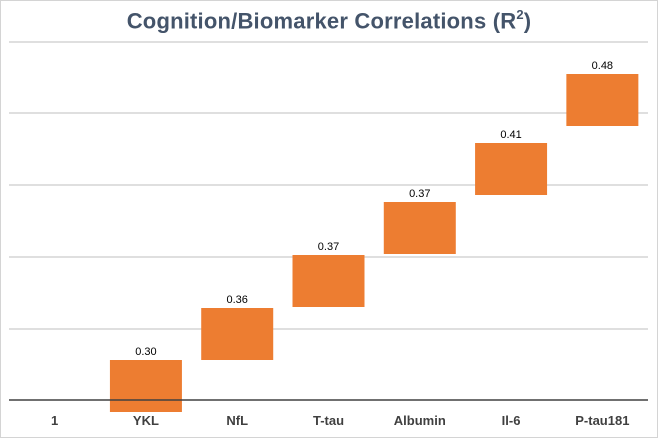  I want to click on category-labels: 1 YKL NfL T-tau Albumin Il-6 P-tau181, so click(340, 420).